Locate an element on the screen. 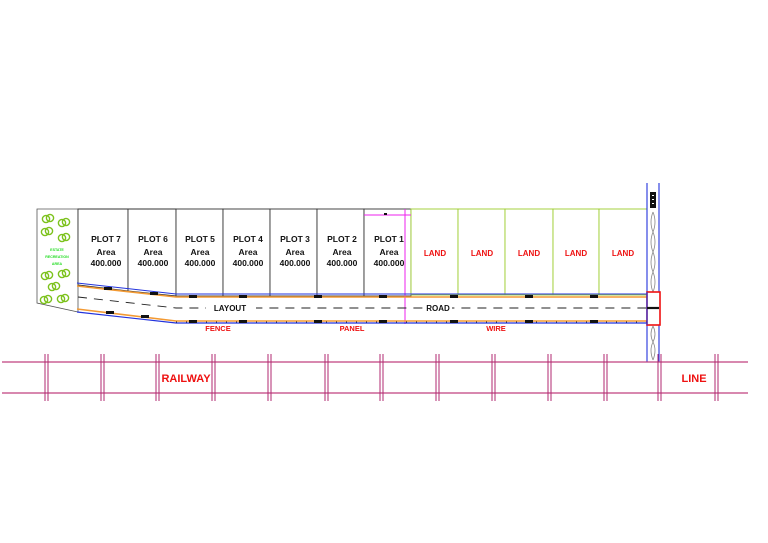  road-boundary-top is located at coordinates (361, 288).